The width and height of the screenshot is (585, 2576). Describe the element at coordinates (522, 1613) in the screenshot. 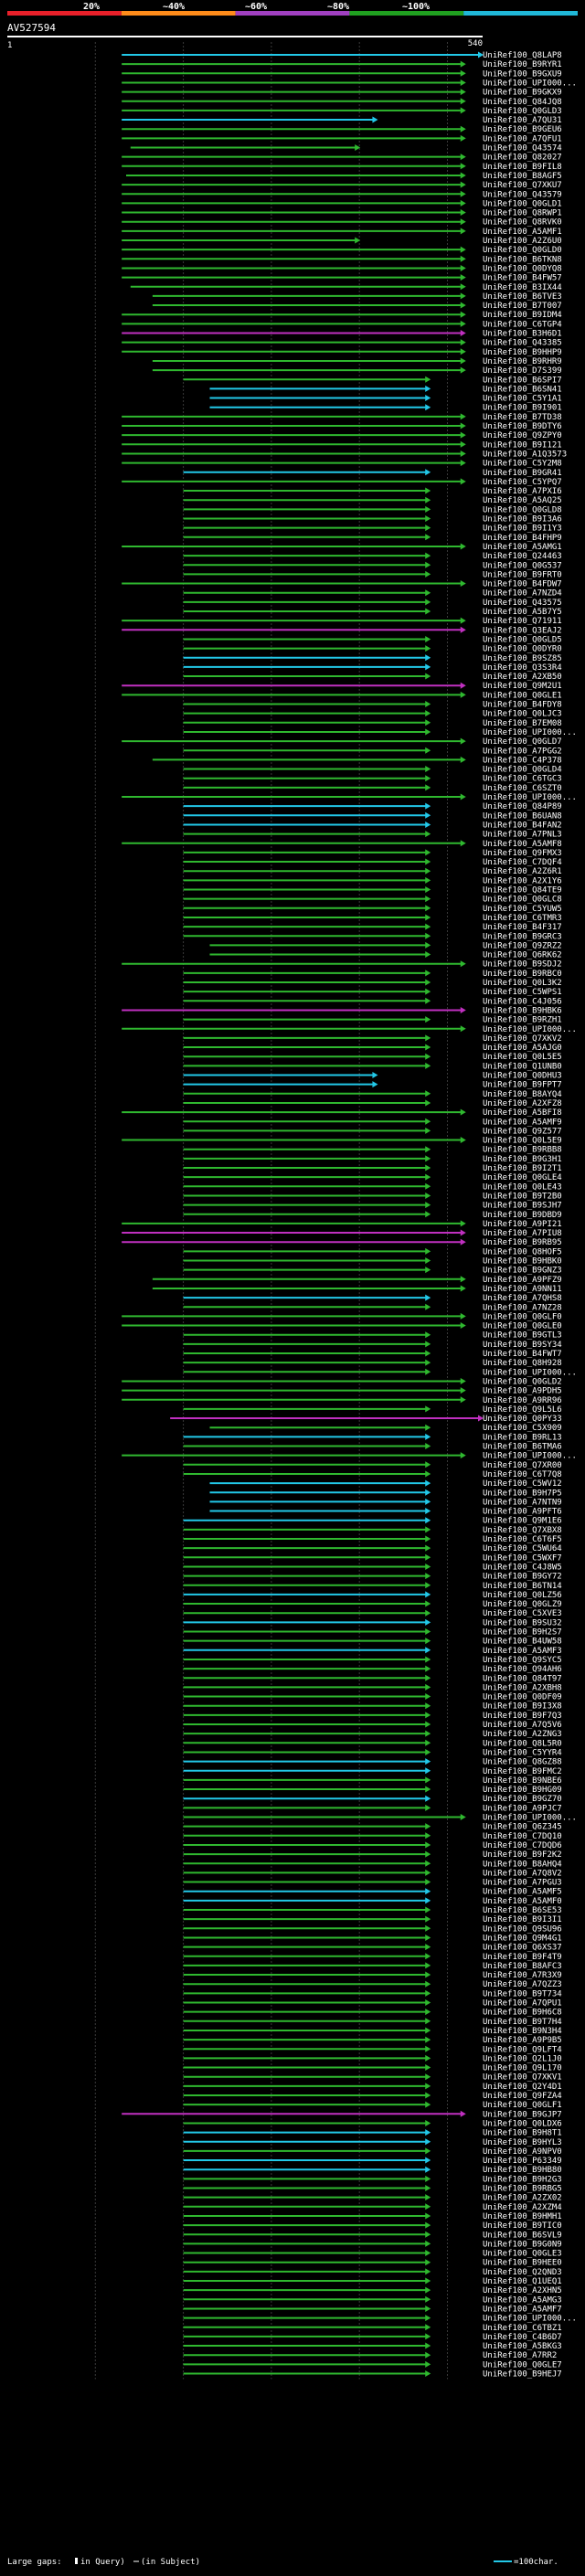

I see `hit-label: UniRef100_C5XVE3` at that location.